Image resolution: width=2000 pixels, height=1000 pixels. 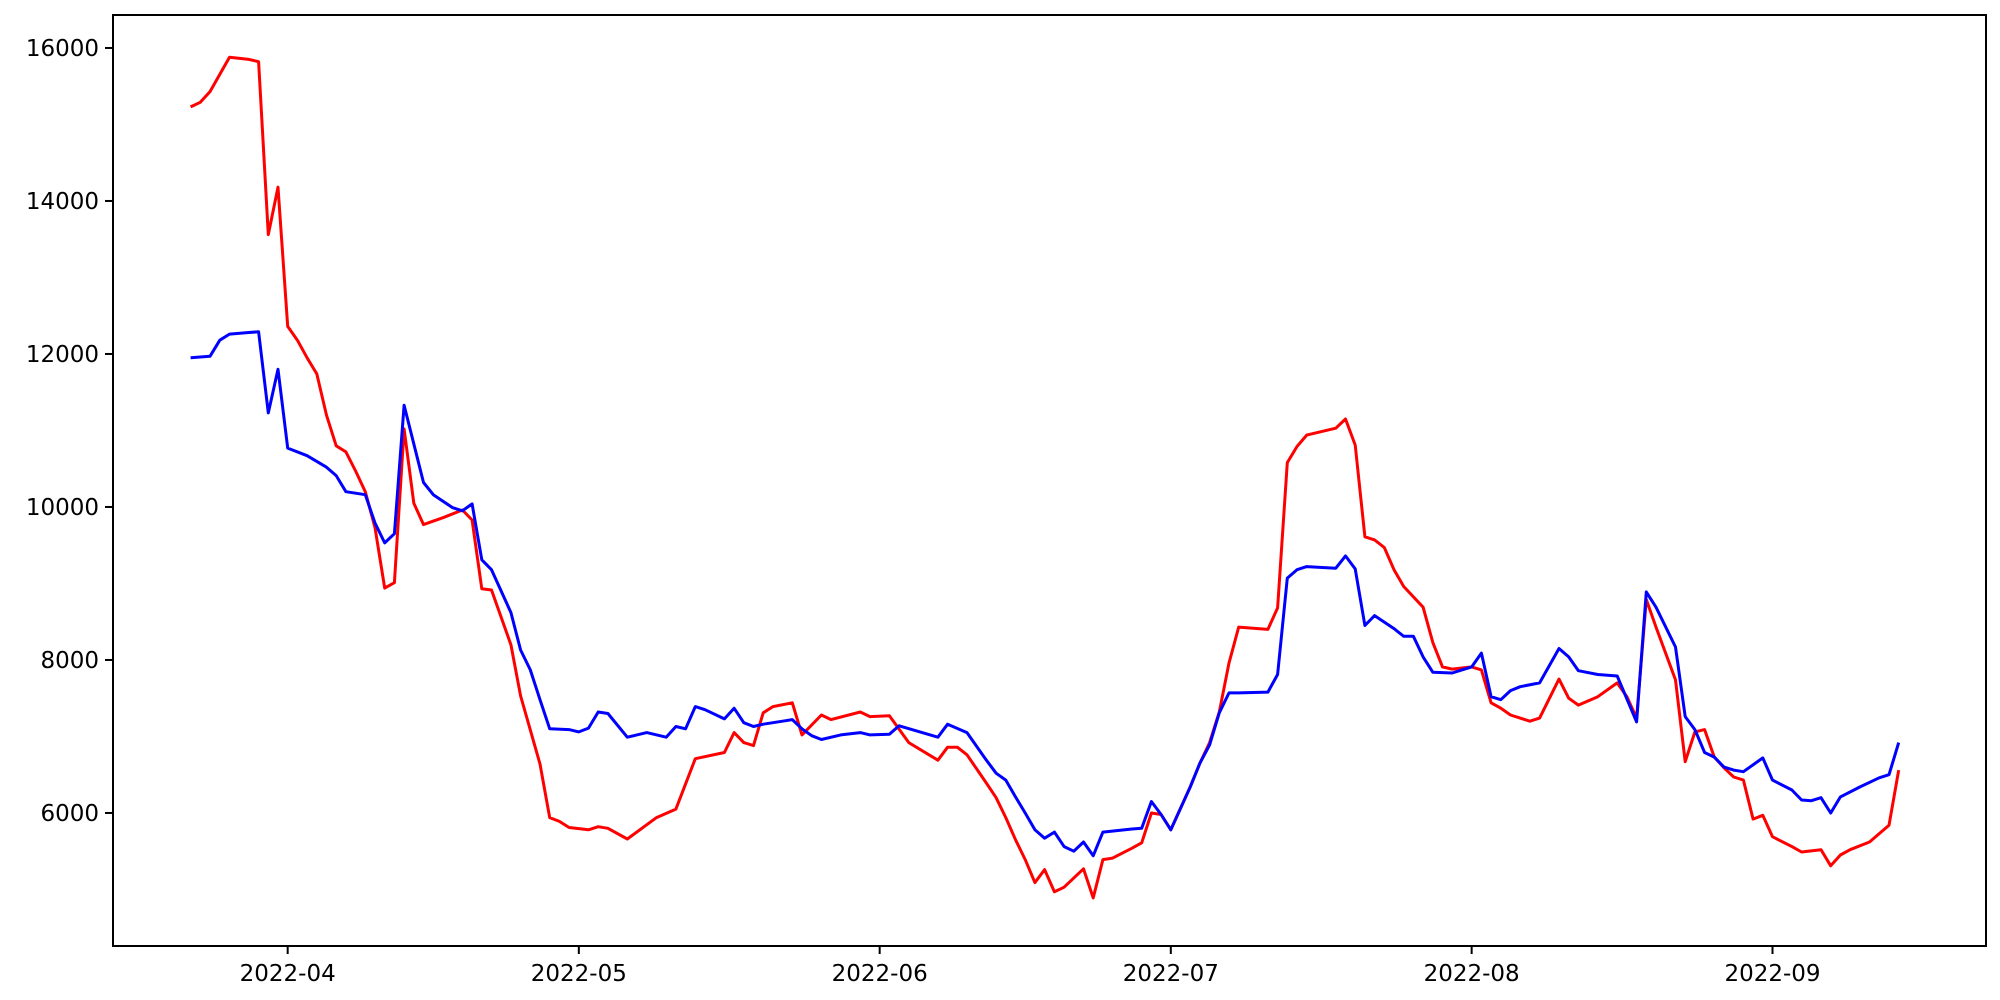 What do you see at coordinates (880, 974) in the screenshot?
I see `x-tick-label: 2022-06` at bounding box center [880, 974].